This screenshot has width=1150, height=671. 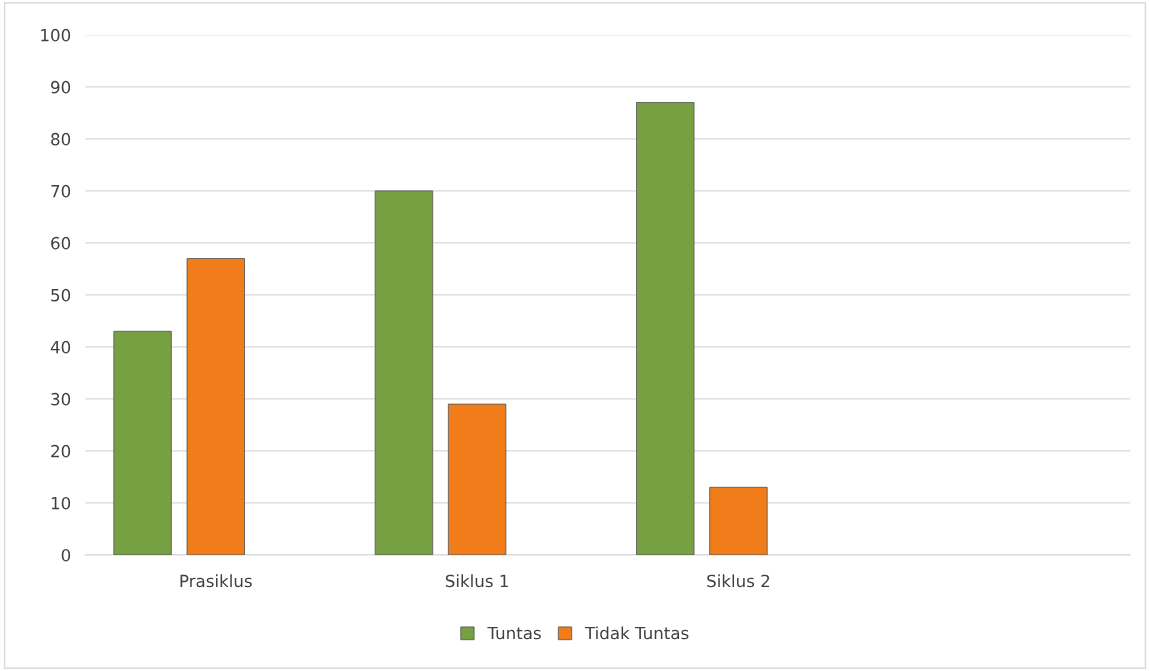 I want to click on y-tick-label: 100, so click(x=56, y=35).